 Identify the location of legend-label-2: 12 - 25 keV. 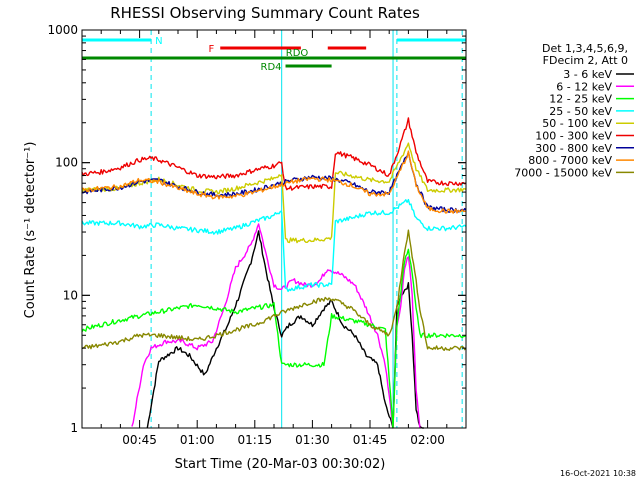
(580, 99).